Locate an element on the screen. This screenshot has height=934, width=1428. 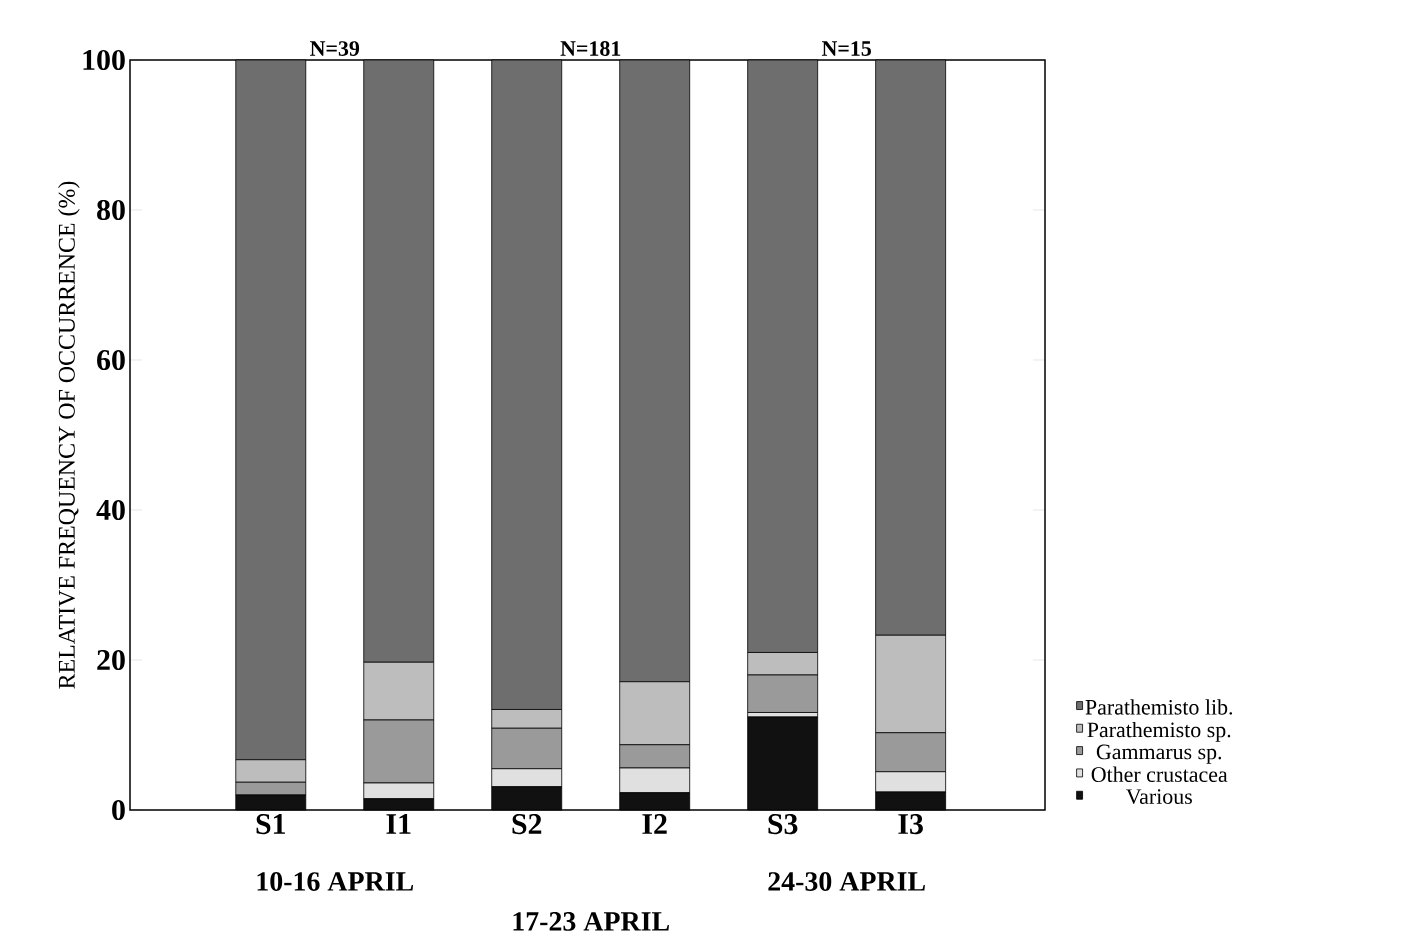
y-tick-label: 60 is located at coordinates (111, 360).